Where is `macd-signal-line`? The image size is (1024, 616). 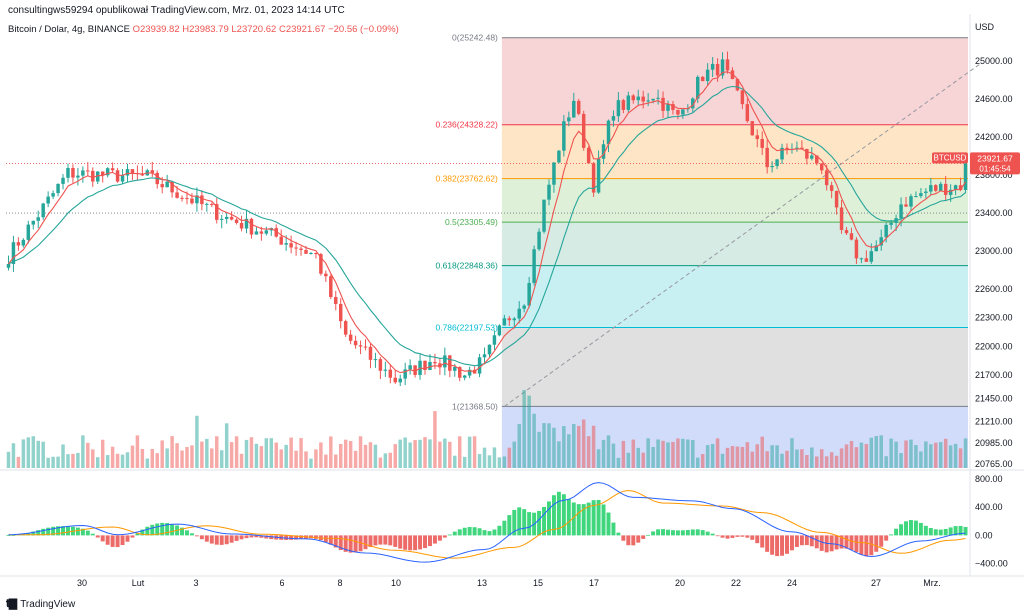 macd-signal-line is located at coordinates (487, 524).